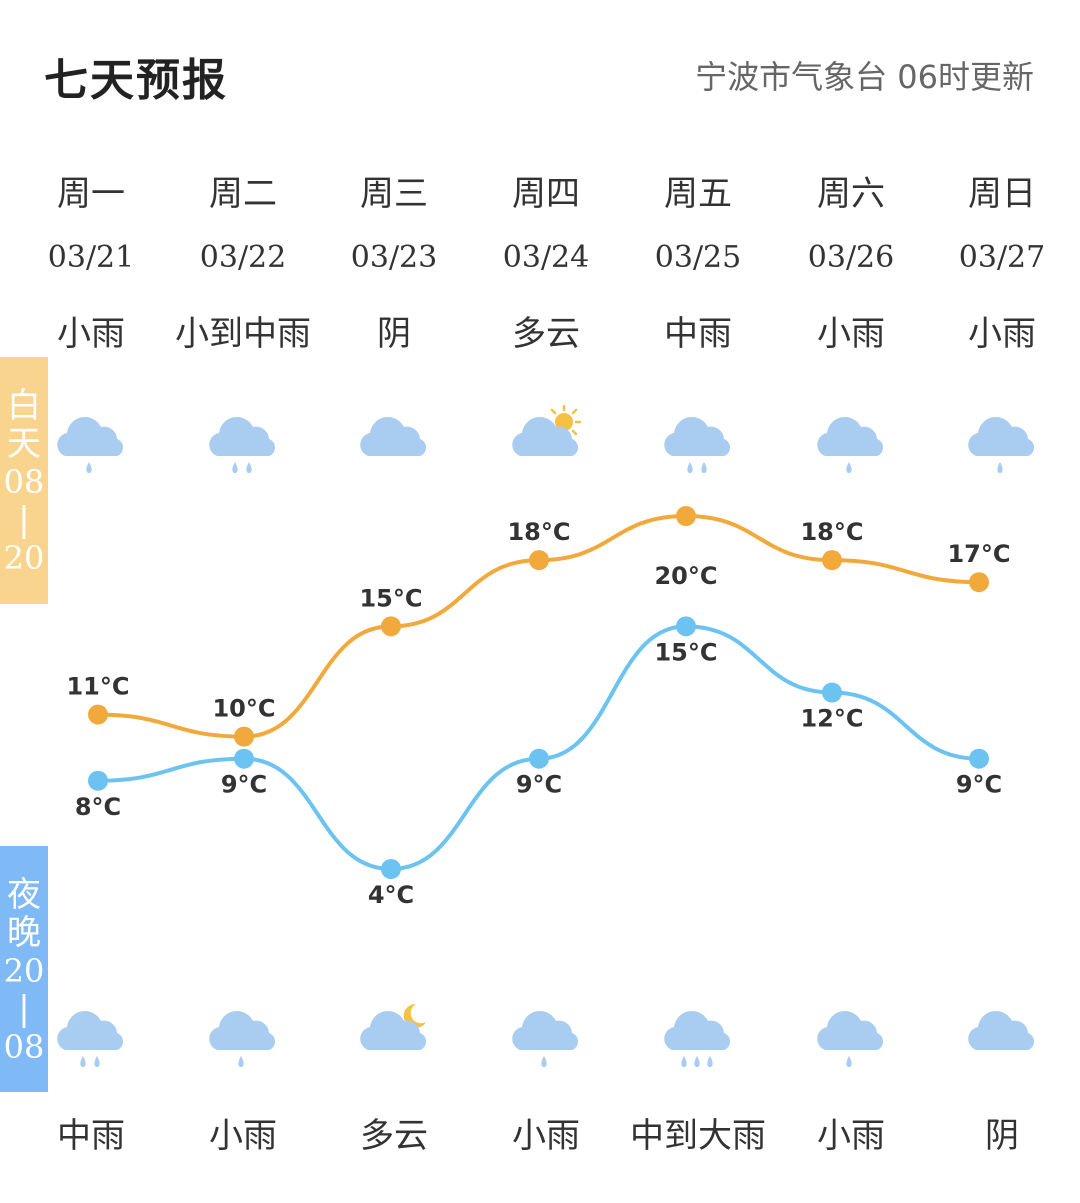 The width and height of the screenshot is (1080, 1203). I want to click on daytime-badge-sep: |, so click(24, 520).